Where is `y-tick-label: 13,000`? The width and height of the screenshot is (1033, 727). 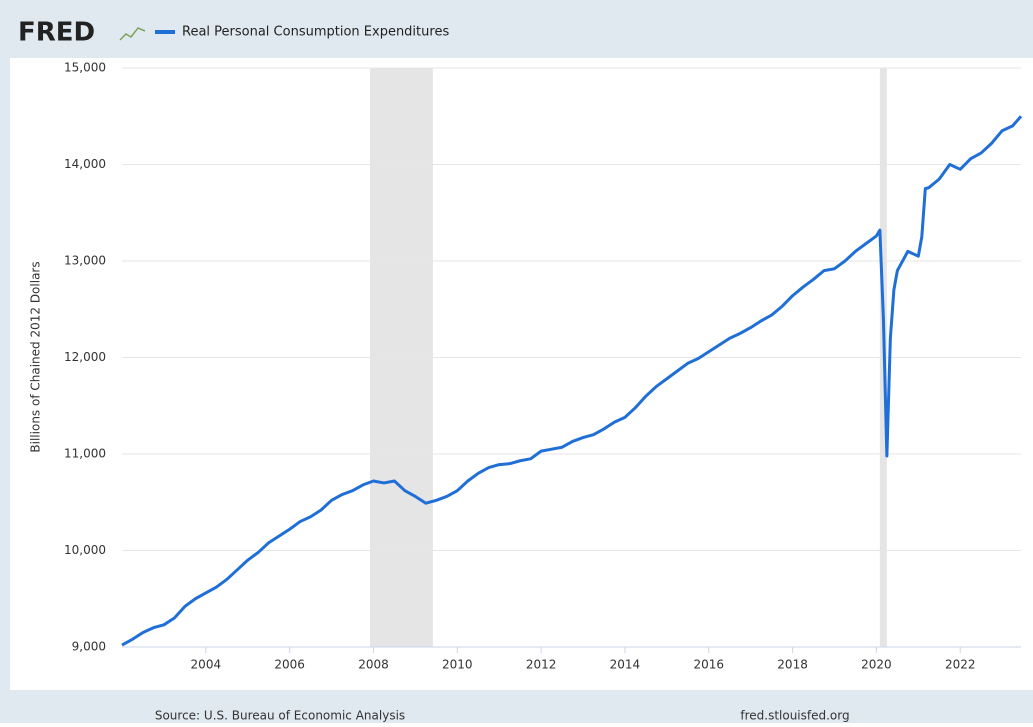
y-tick-label: 13,000 is located at coordinates (85, 261).